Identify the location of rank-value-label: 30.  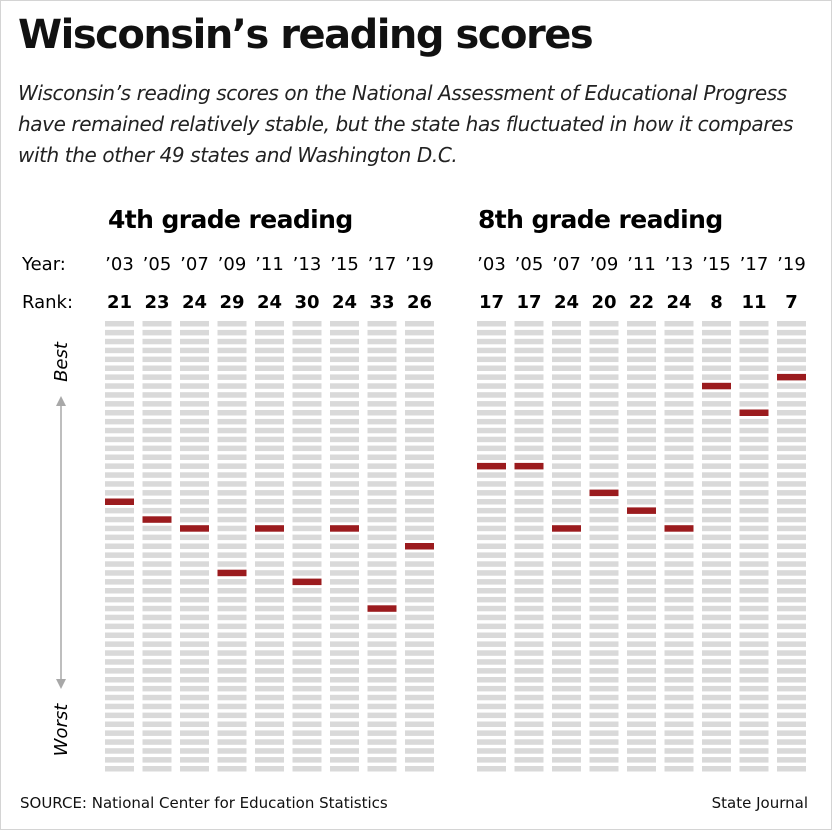
(306, 302).